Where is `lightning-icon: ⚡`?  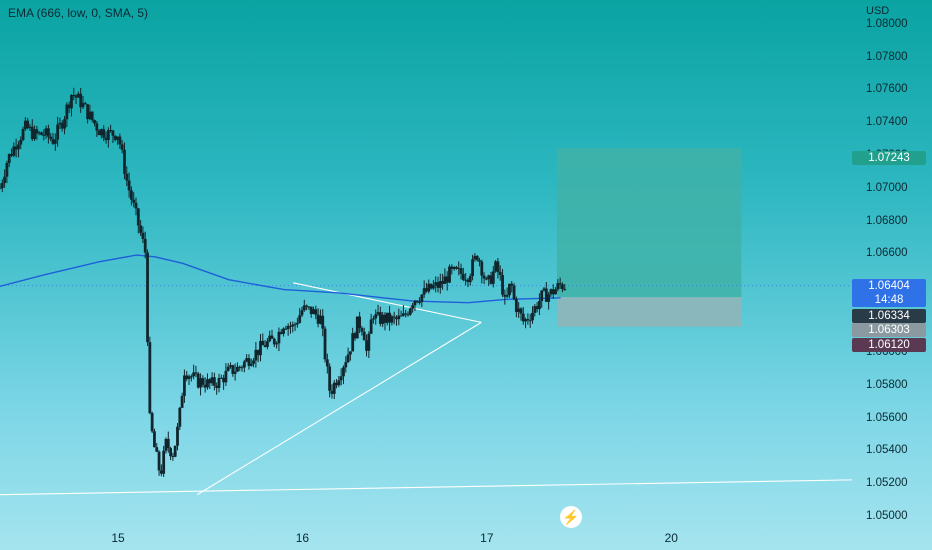
lightning-icon: ⚡ is located at coordinates (571, 517).